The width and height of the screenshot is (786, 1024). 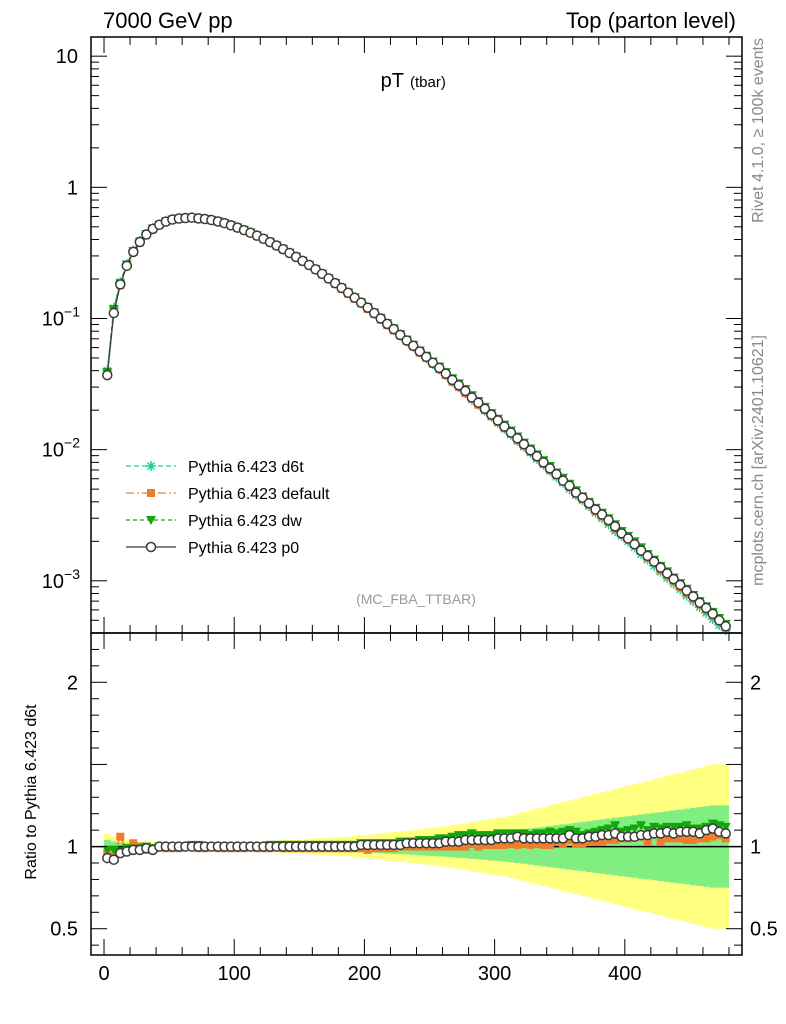 What do you see at coordinates (758, 460) in the screenshot?
I see `mcplots-label: mcplots.cern.ch [arXiv:2401.10621]` at bounding box center [758, 460].